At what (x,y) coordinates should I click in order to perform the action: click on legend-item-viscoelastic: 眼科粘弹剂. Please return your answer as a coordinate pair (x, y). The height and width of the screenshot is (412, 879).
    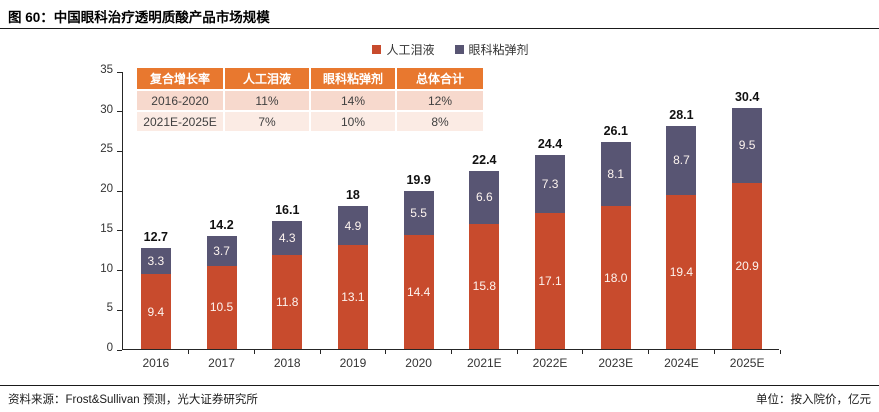
    Looking at the image, I should click on (491, 49).